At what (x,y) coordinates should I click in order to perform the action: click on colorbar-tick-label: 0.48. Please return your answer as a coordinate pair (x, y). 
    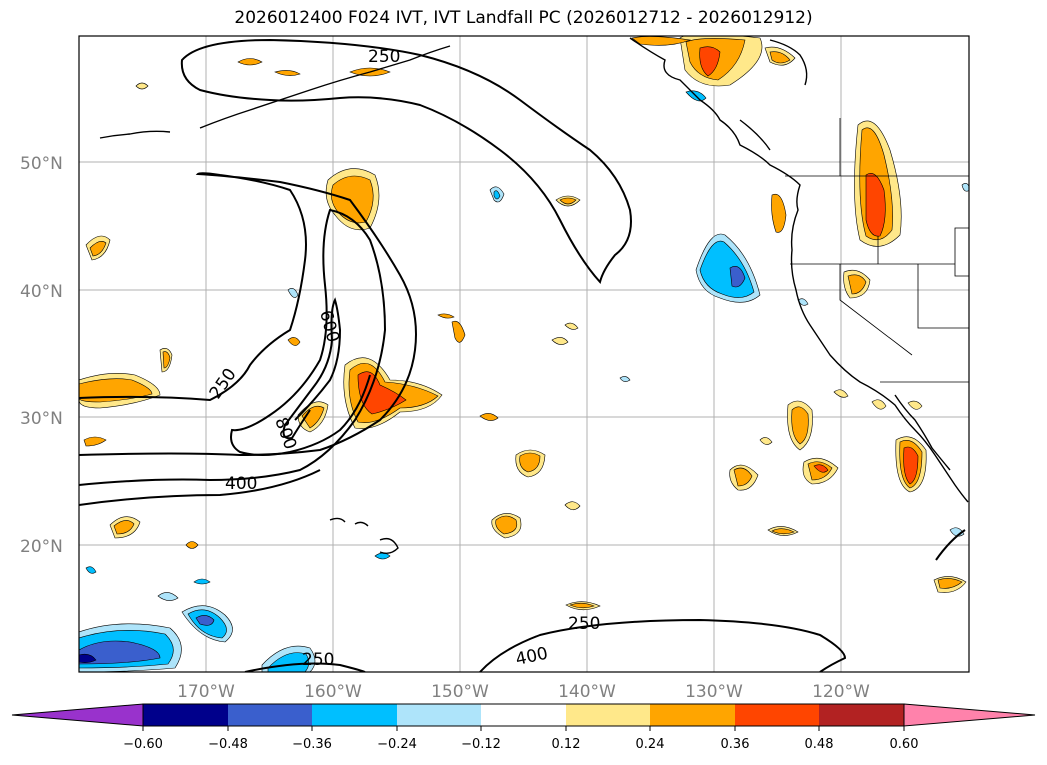
    Looking at the image, I should click on (819, 744).